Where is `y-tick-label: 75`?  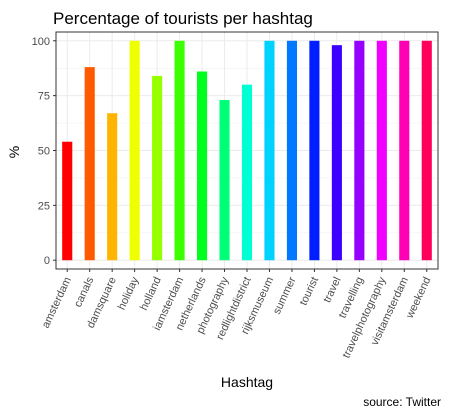 y-tick-label: 75 is located at coordinates (44, 97).